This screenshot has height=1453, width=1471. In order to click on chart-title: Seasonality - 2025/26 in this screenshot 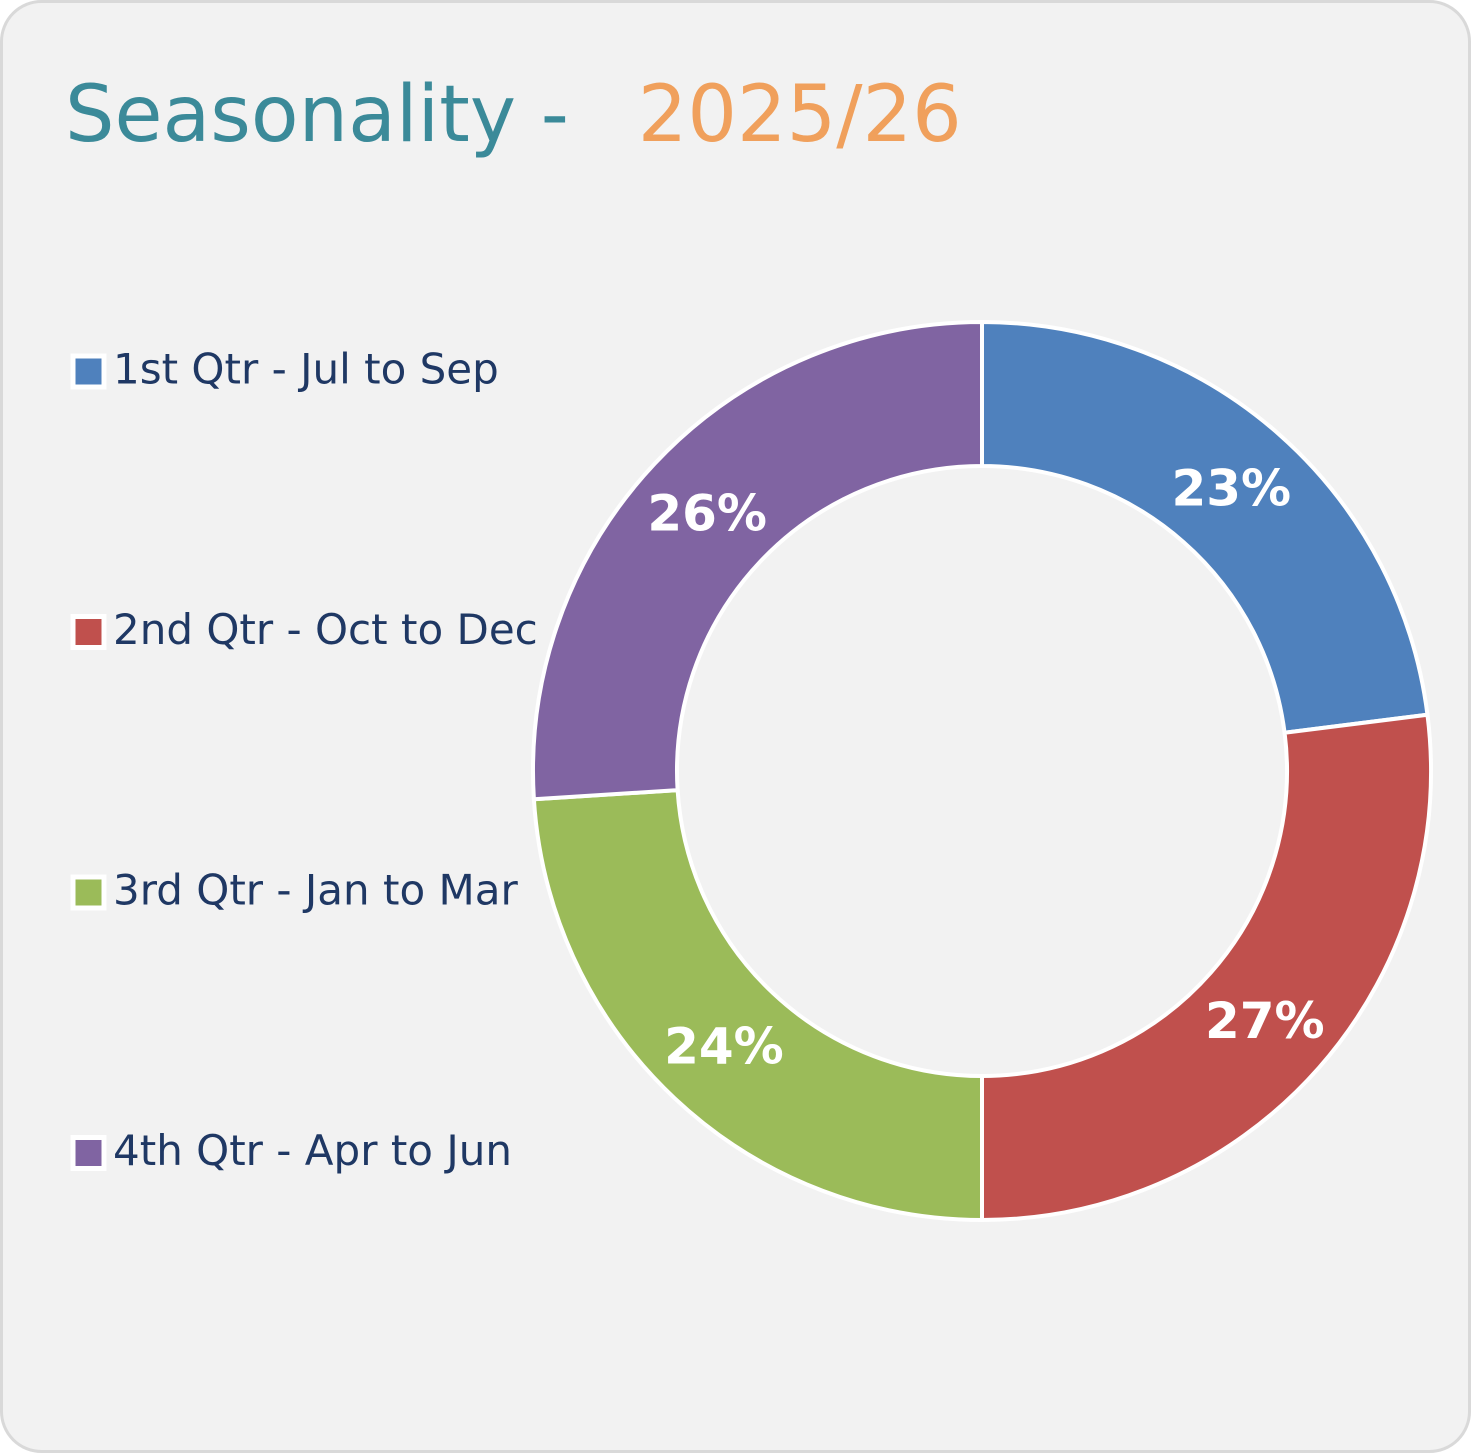, I will do `click(513, 115)`.